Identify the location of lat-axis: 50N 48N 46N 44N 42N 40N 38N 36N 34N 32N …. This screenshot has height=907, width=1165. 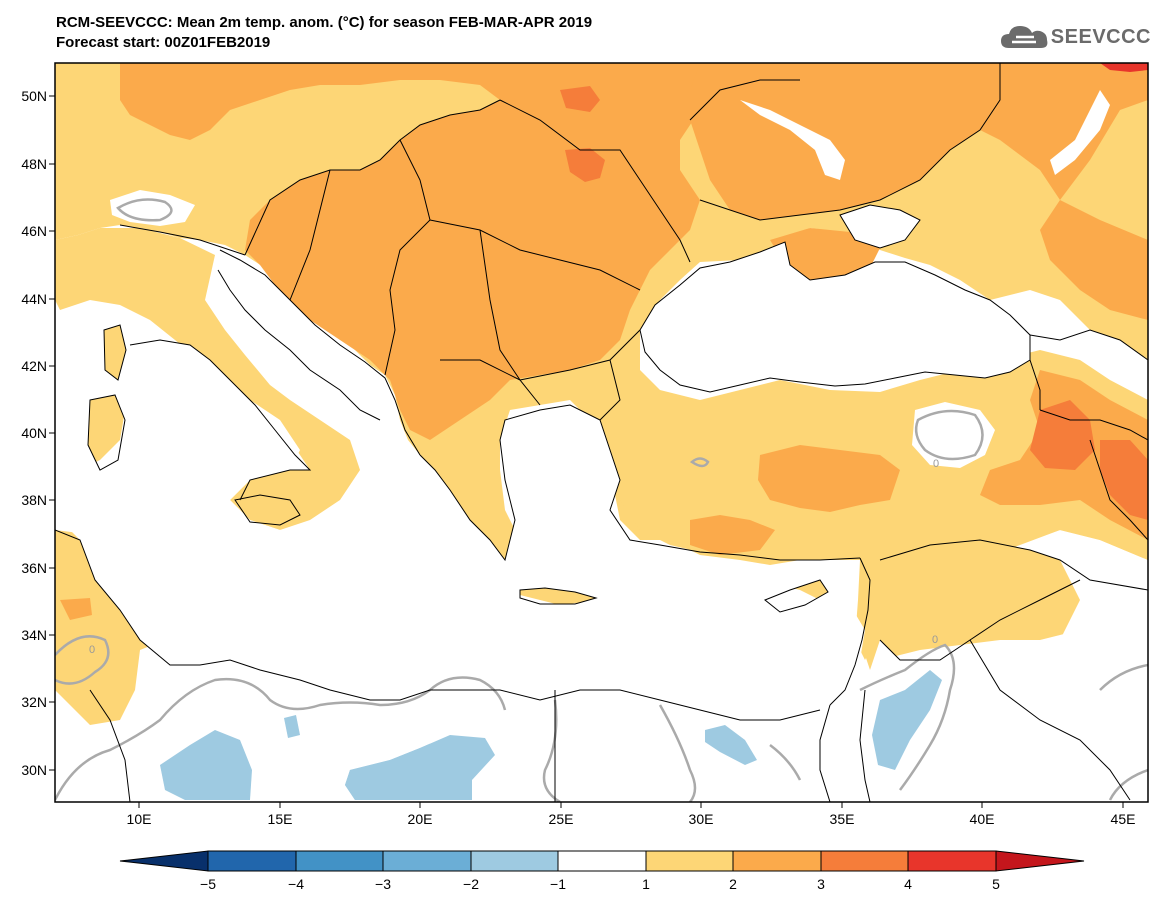
(38, 433).